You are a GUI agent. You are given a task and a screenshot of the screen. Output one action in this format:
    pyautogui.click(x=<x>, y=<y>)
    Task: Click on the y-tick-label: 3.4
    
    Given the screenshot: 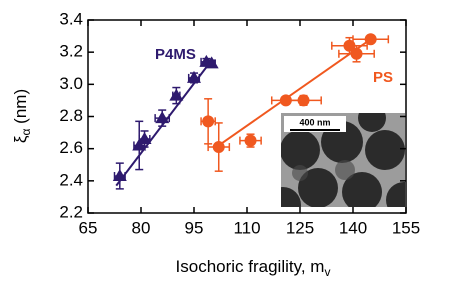 What is the action you would take?
    pyautogui.click(x=71, y=18)
    